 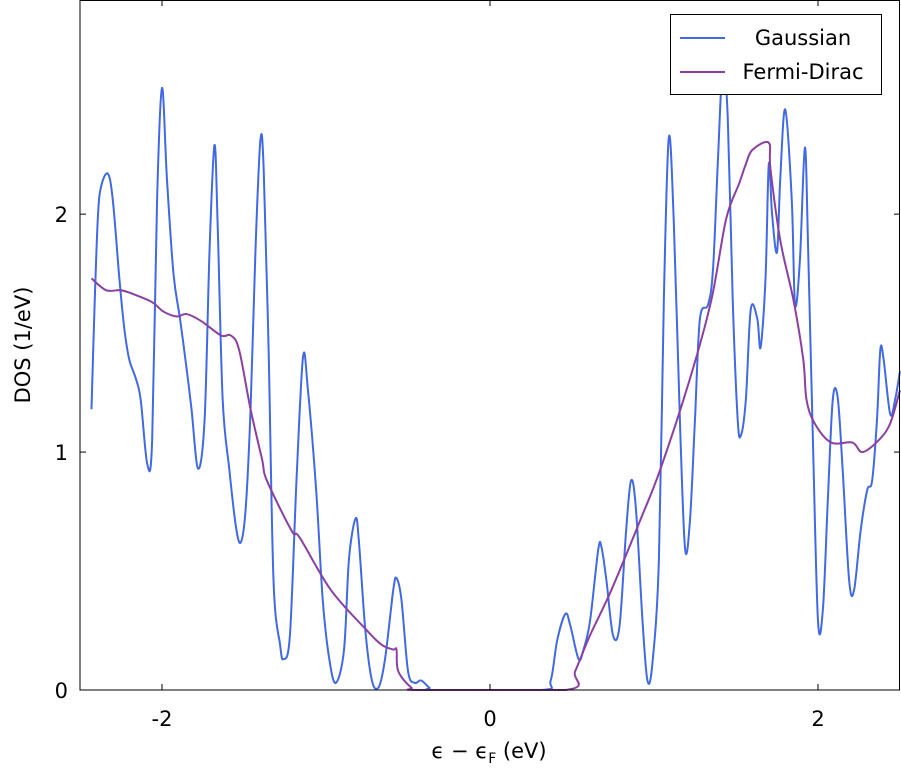 I want to click on x-axis-label-unit: (eV), so click(x=521, y=751).